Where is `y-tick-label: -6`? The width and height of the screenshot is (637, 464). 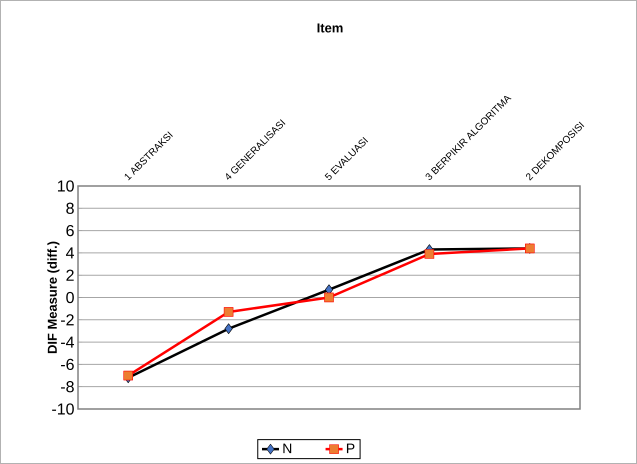
y-tick-label: -6 is located at coordinates (67, 364).